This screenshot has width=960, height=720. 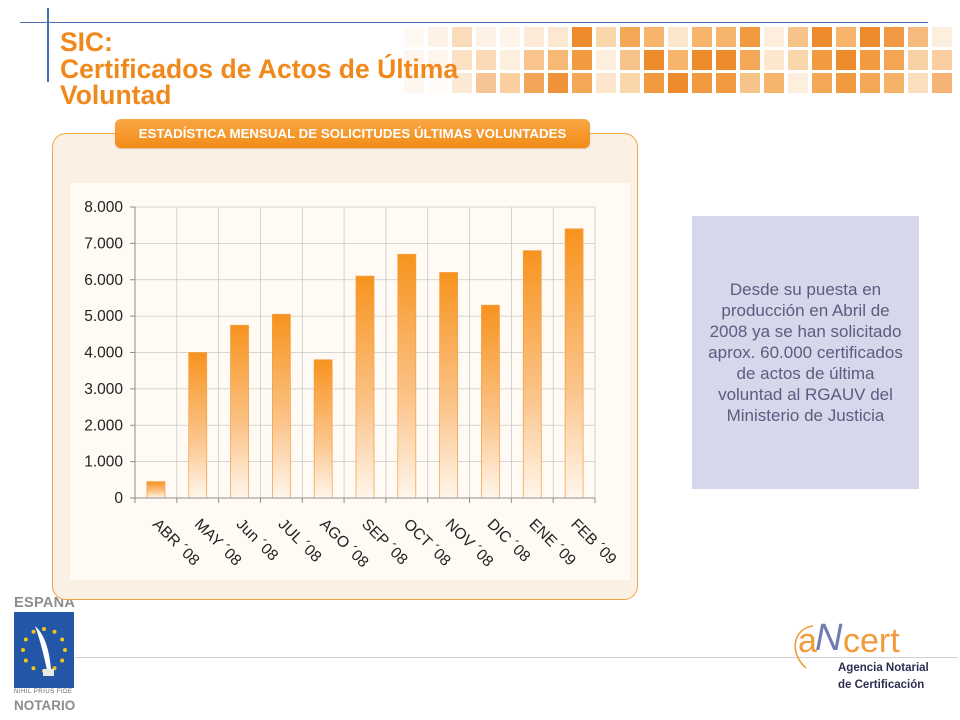 What do you see at coordinates (807, 641) in the screenshot?
I see `ancert-logo-a: a` at bounding box center [807, 641].